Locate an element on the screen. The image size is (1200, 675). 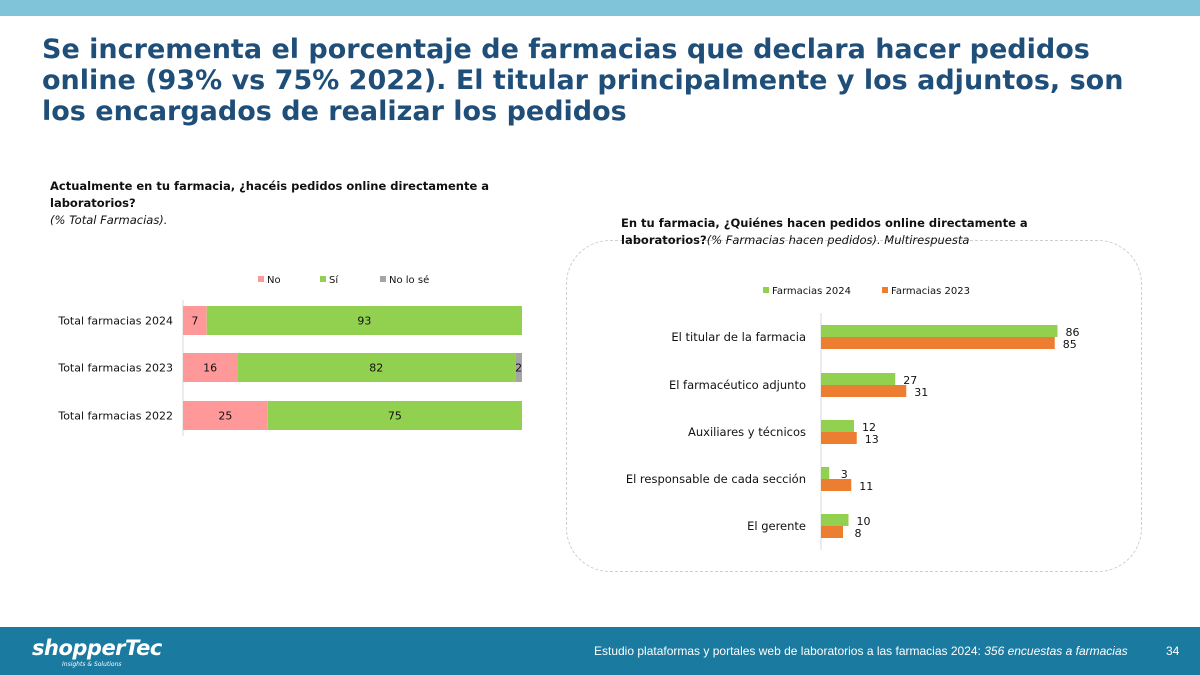
category2-label-4: El responsable de cada sección is located at coordinates (716, 479).